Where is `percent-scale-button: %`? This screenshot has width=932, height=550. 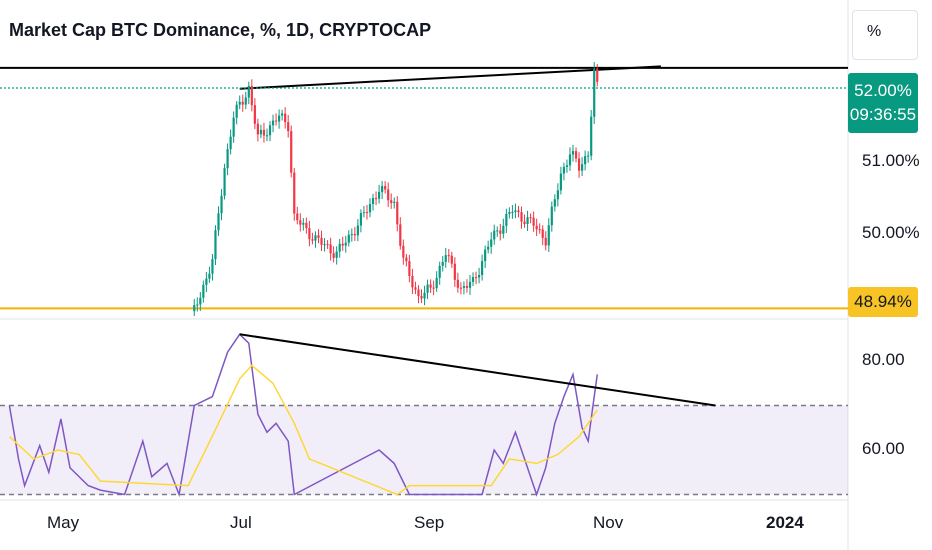 percent-scale-button: % is located at coordinates (885, 35).